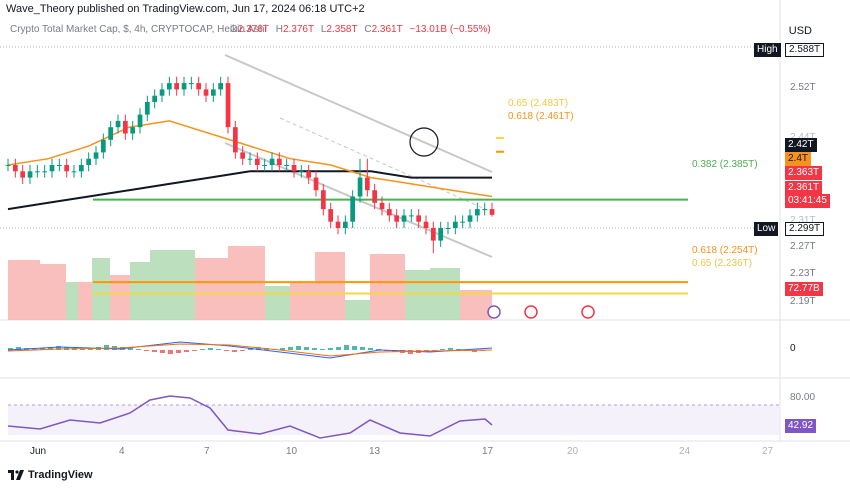  I want to click on tradingview-brand: TradingView, so click(50, 475).